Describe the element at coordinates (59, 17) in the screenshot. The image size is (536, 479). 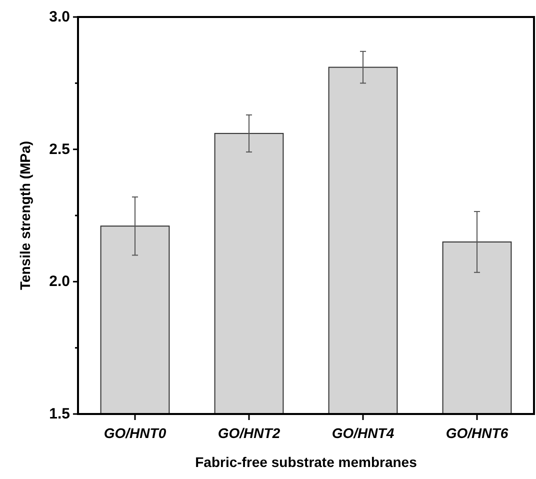
I see `y-tick-label: 3.0` at that location.